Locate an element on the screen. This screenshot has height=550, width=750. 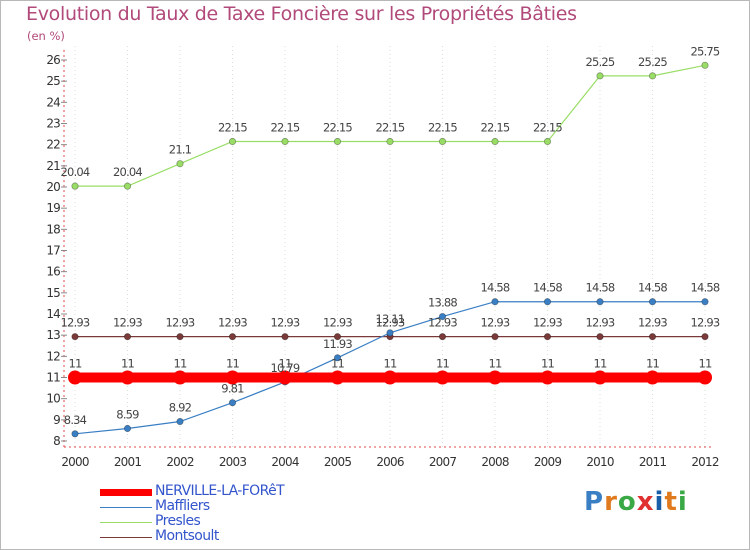
y-tick-label: 20 is located at coordinates (53, 187).